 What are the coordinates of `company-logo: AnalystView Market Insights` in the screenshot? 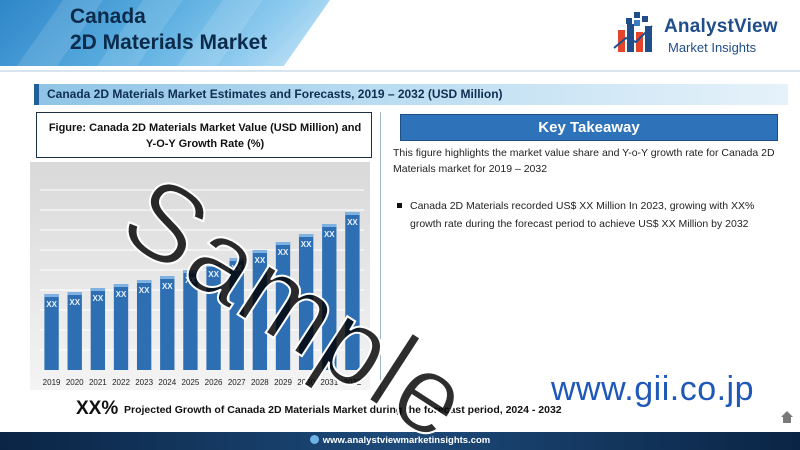 It's located at (702, 37).